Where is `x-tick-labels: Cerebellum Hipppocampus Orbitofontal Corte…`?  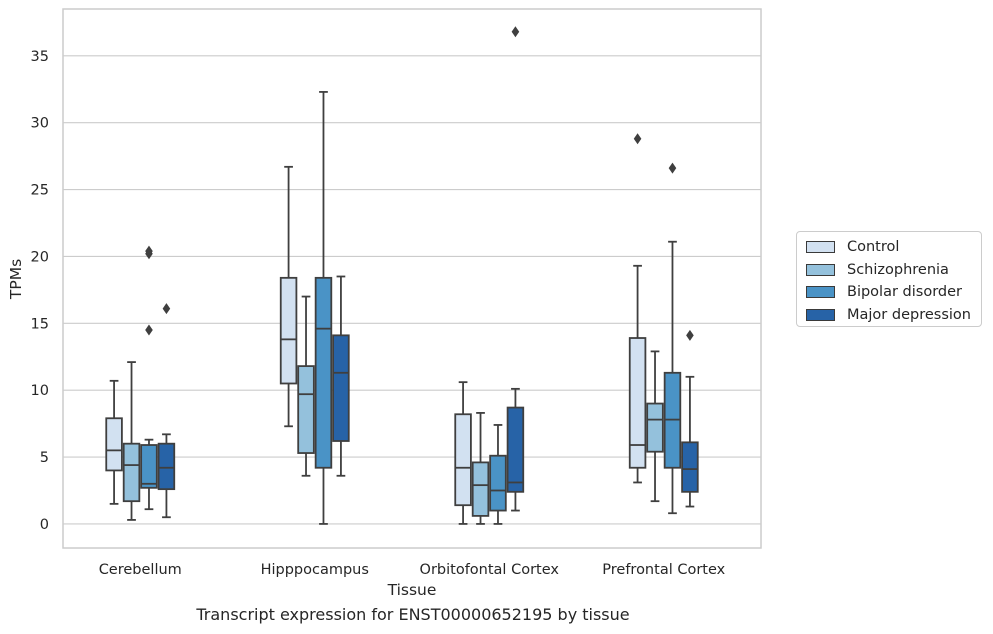 x-tick-labels: Cerebellum Hipppocampus Orbitofontal Corte… is located at coordinates (412, 570).